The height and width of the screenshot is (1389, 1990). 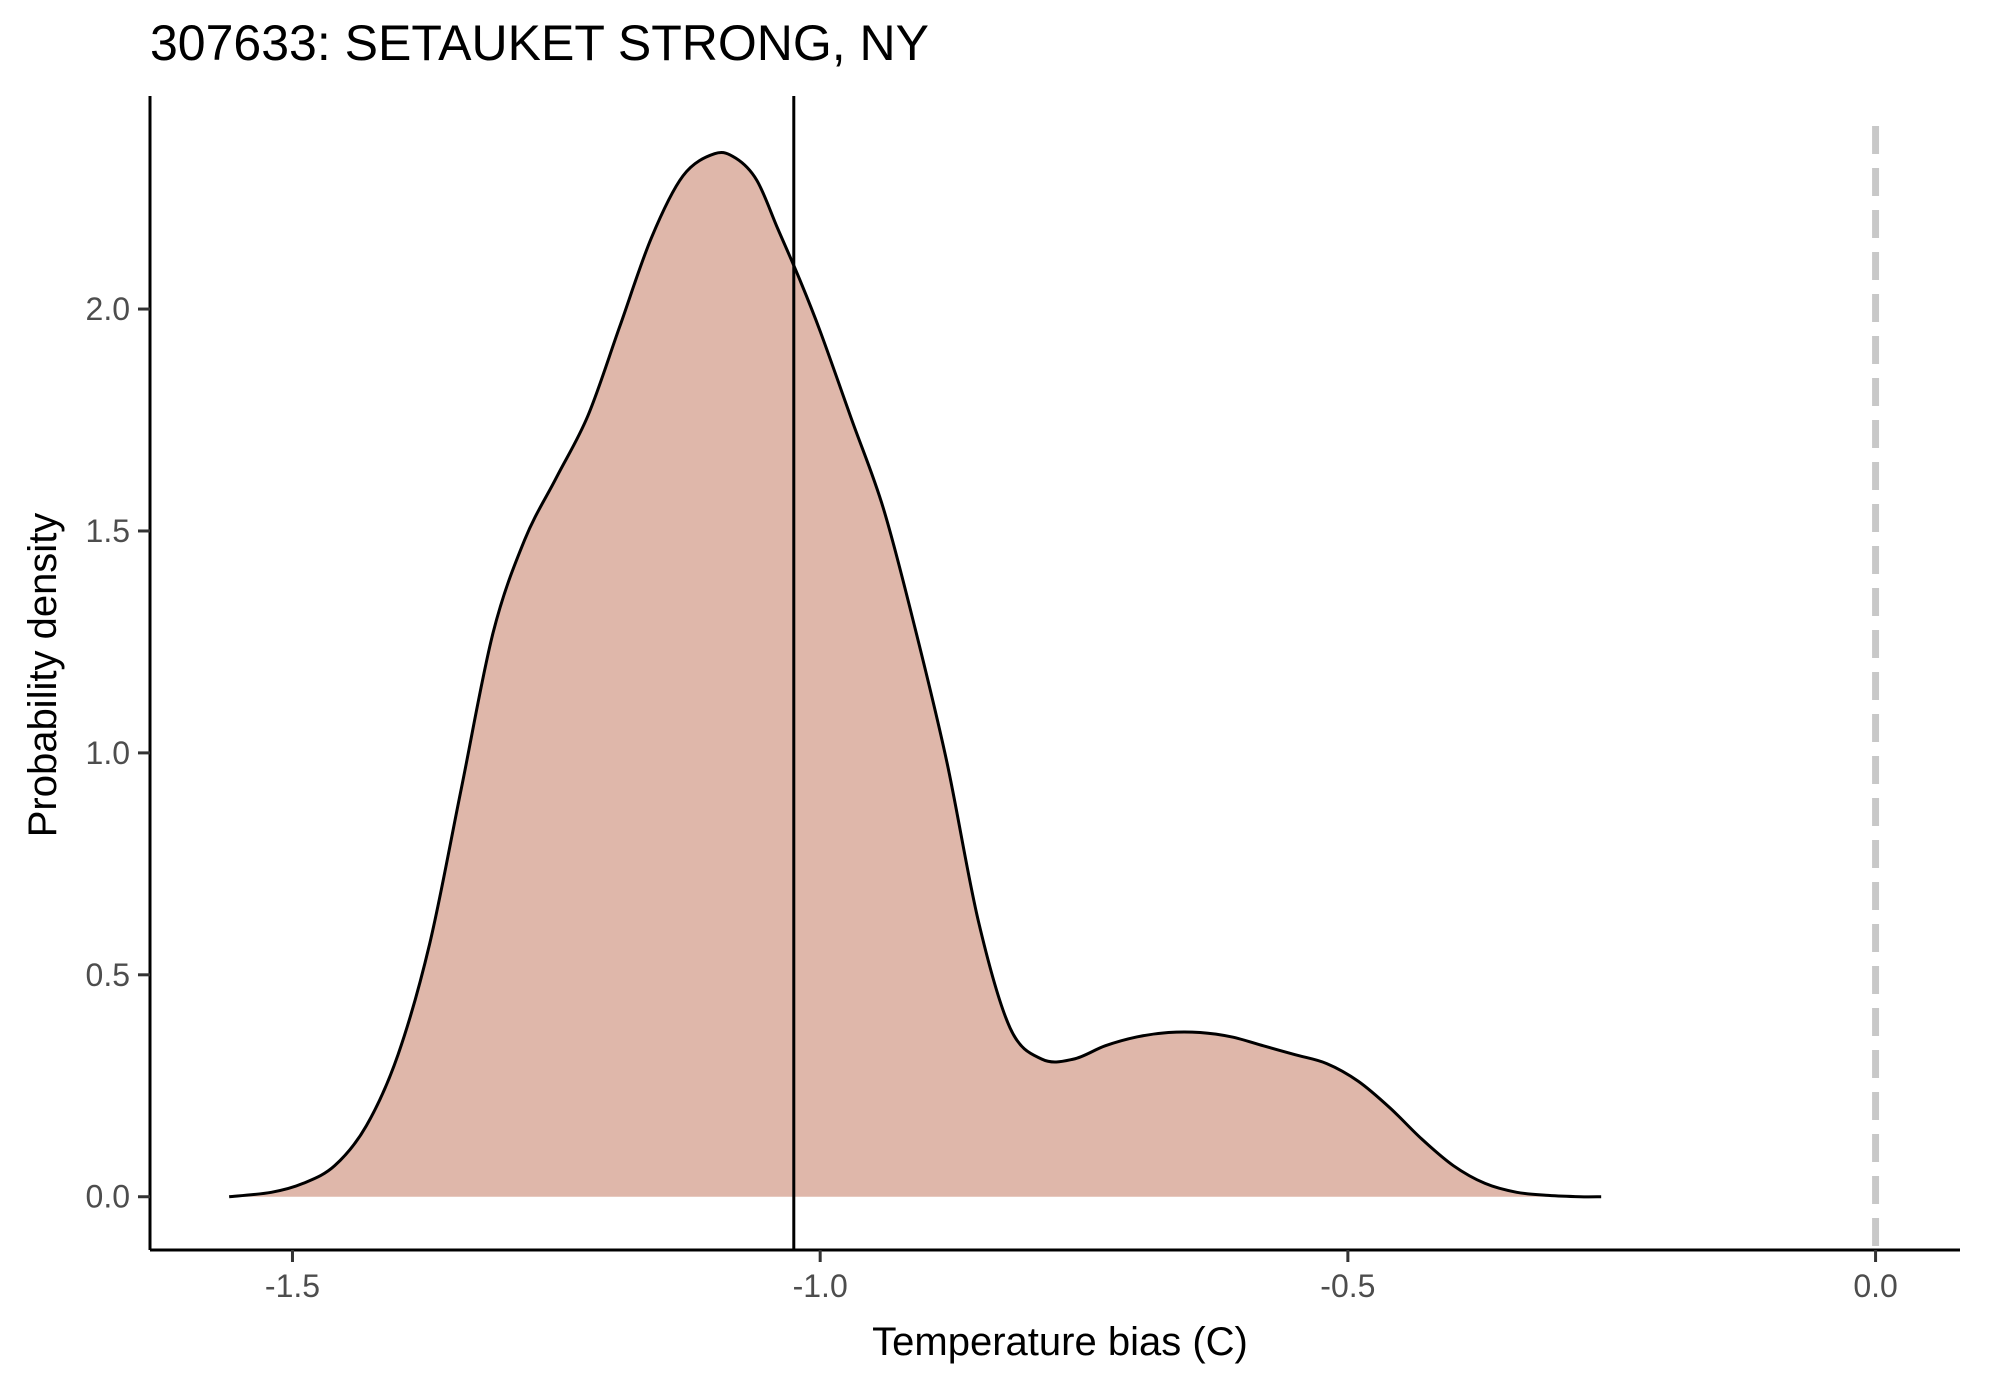 I want to click on x-tick-label: 0.0, so click(x=1875, y=1286).